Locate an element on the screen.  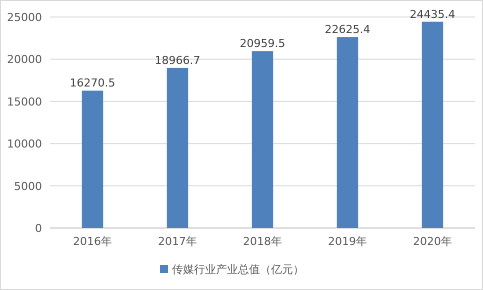
data-label: 24435.4 is located at coordinates (433, 14).